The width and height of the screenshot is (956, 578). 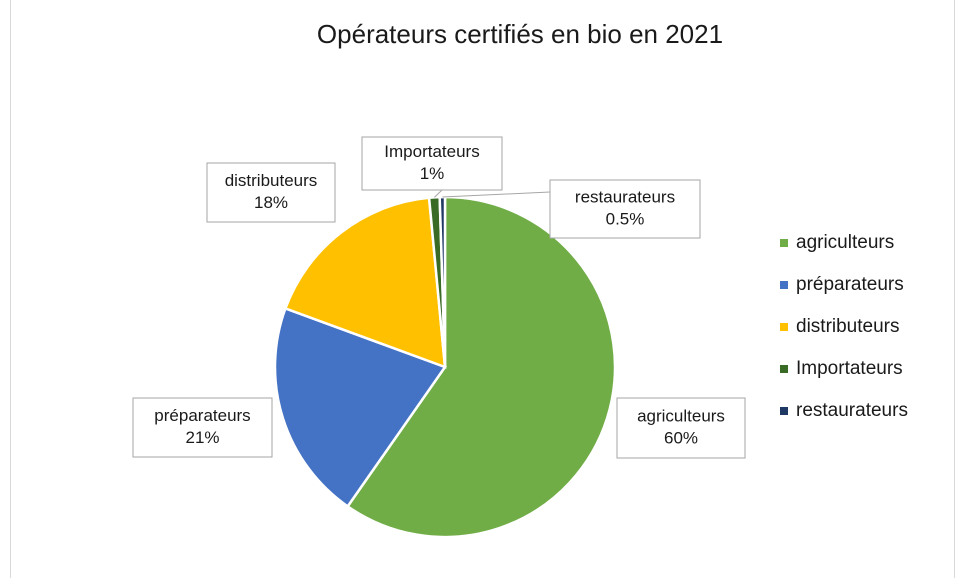 I want to click on data-label-name: préparateurs, so click(x=202, y=415).